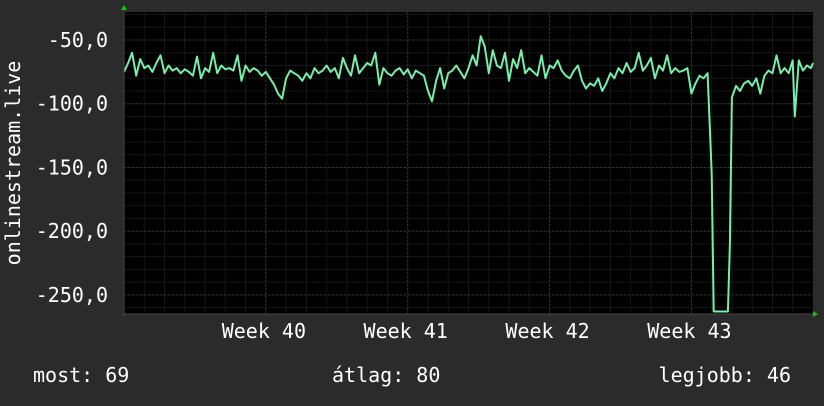  I want to click on y-tick-label: -200,0, so click(72, 231).